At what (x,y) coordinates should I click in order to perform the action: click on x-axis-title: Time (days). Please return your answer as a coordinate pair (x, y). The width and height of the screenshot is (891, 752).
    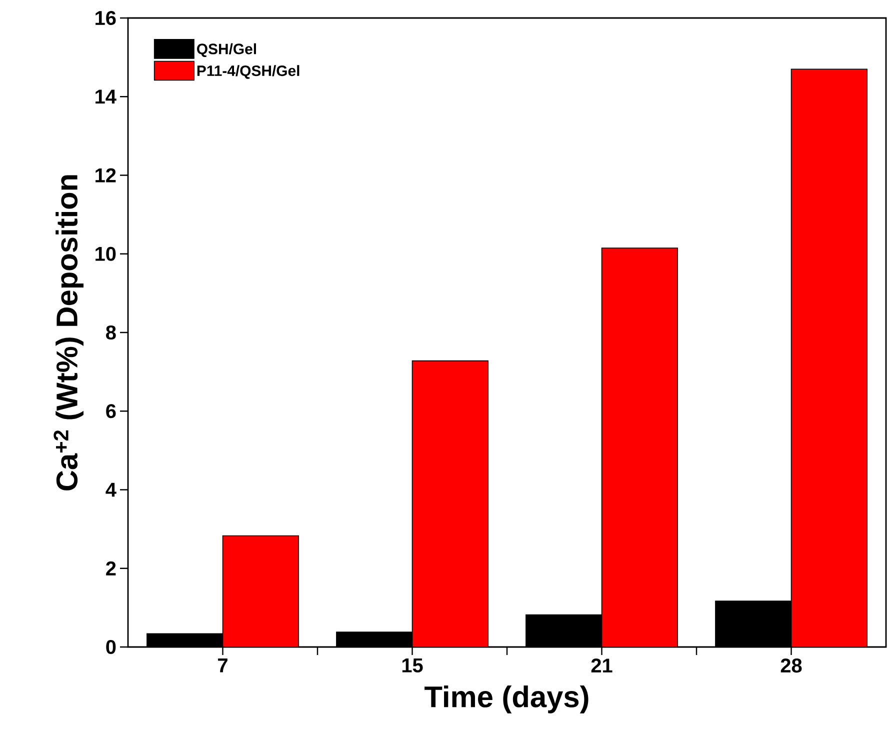
    Looking at the image, I should click on (506, 699).